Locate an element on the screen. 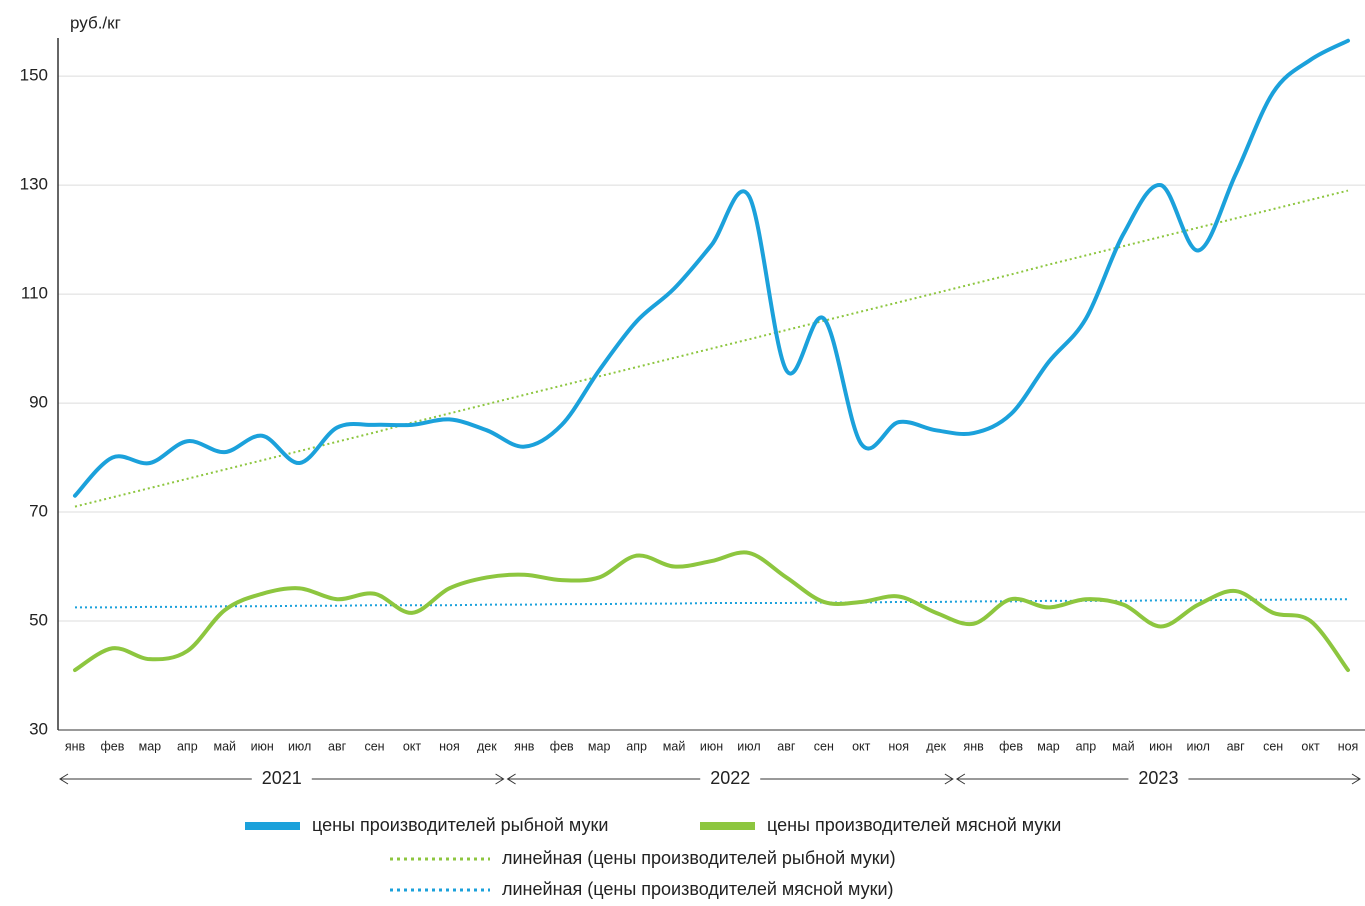 The height and width of the screenshot is (906, 1365). year-label: 2023 is located at coordinates (1158, 778).